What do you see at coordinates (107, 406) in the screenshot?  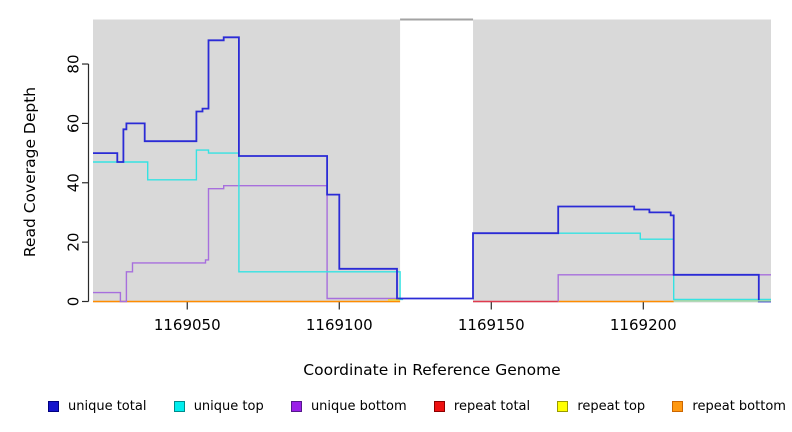 I see `legend-label: unique total` at bounding box center [107, 406].